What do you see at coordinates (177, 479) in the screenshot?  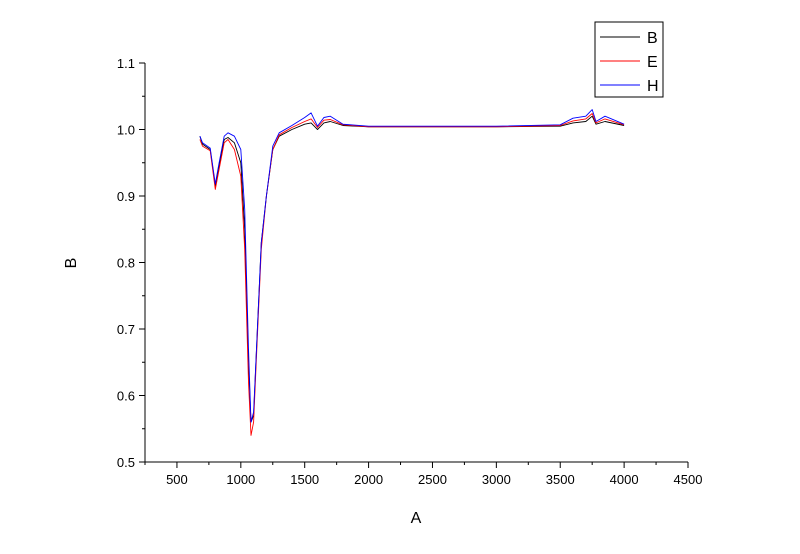 I see `x-tick-label: 500` at bounding box center [177, 479].